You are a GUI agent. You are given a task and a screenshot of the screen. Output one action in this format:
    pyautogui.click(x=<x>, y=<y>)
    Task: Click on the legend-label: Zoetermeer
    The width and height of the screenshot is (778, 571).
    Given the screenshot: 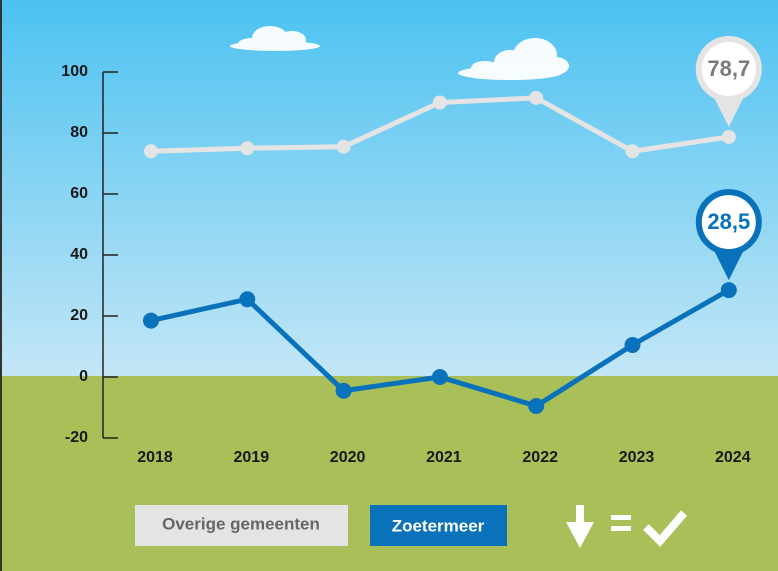 What is the action you would take?
    pyautogui.click(x=438, y=525)
    